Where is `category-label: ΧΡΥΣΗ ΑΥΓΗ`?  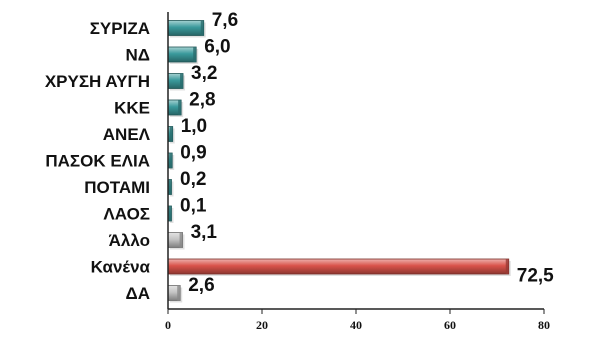 category-label: ΧΡΥΣΗ ΑΥΓΗ is located at coordinates (97, 81).